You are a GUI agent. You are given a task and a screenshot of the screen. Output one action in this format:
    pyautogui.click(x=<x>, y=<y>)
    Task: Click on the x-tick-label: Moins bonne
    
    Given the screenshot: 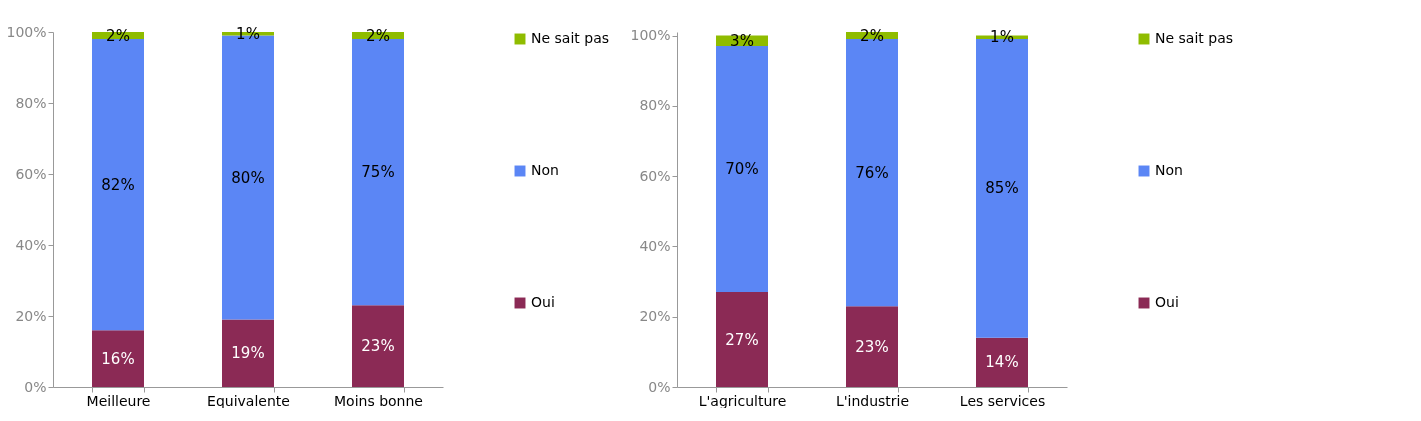 What is the action you would take?
    pyautogui.click(x=378, y=400)
    